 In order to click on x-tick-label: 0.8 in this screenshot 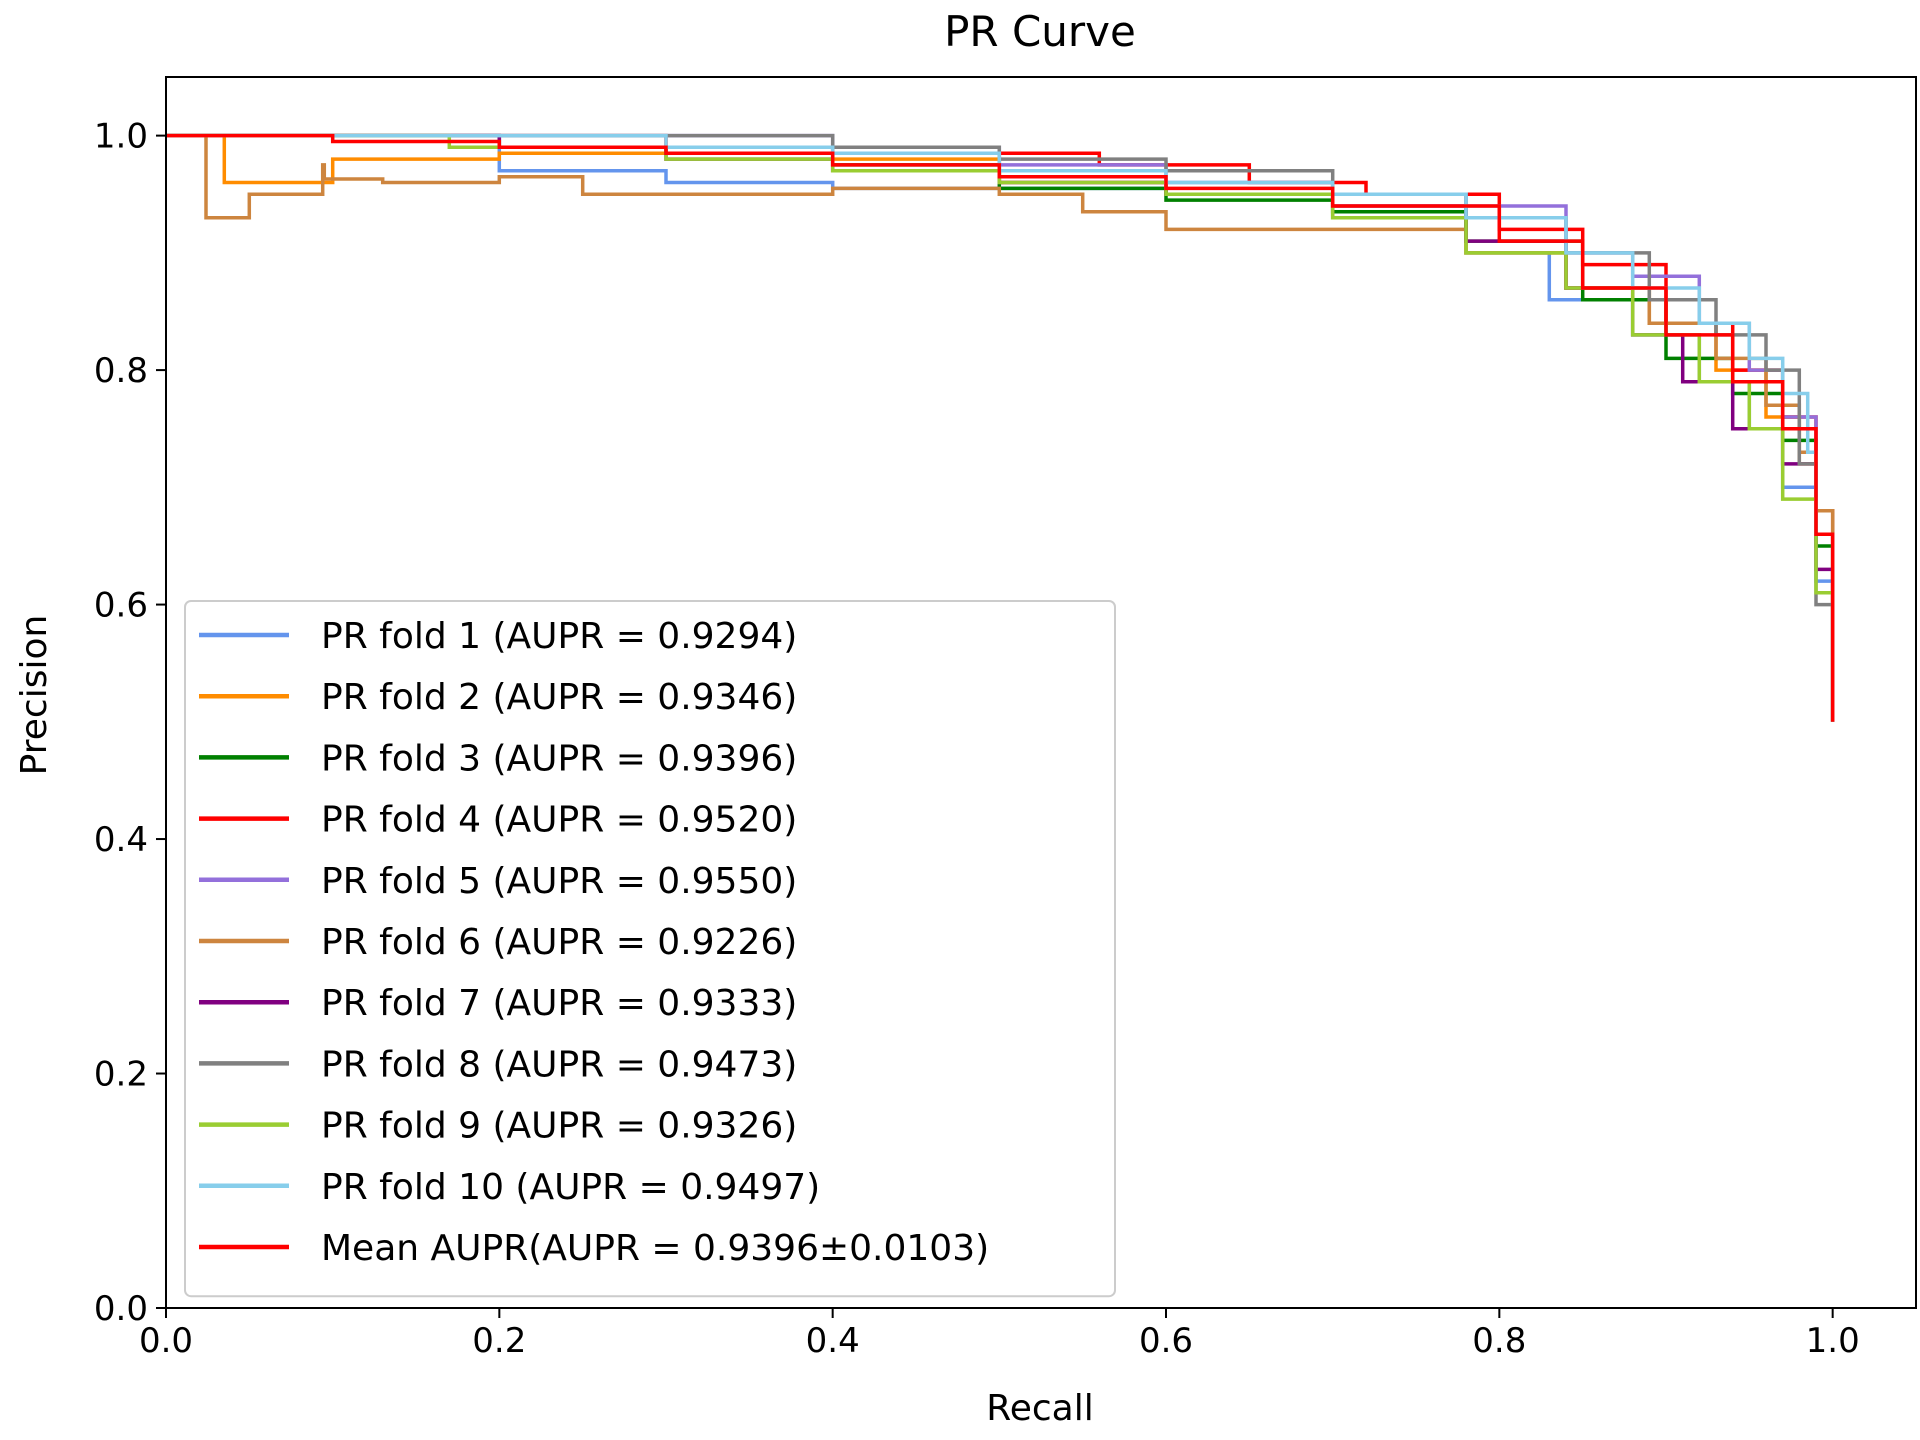, I will do `click(1499, 1341)`.